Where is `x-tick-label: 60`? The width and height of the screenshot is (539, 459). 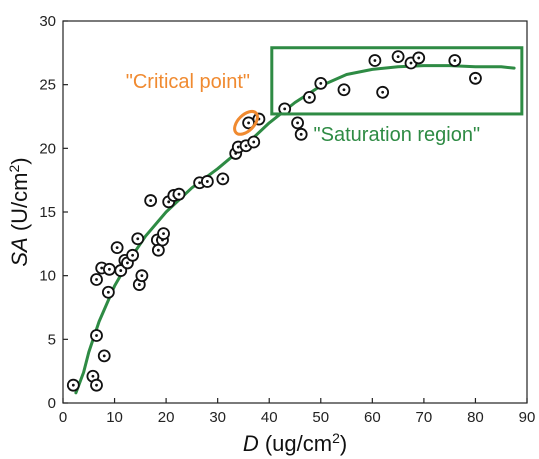
x-tick-label: 60 is located at coordinates (372, 417).